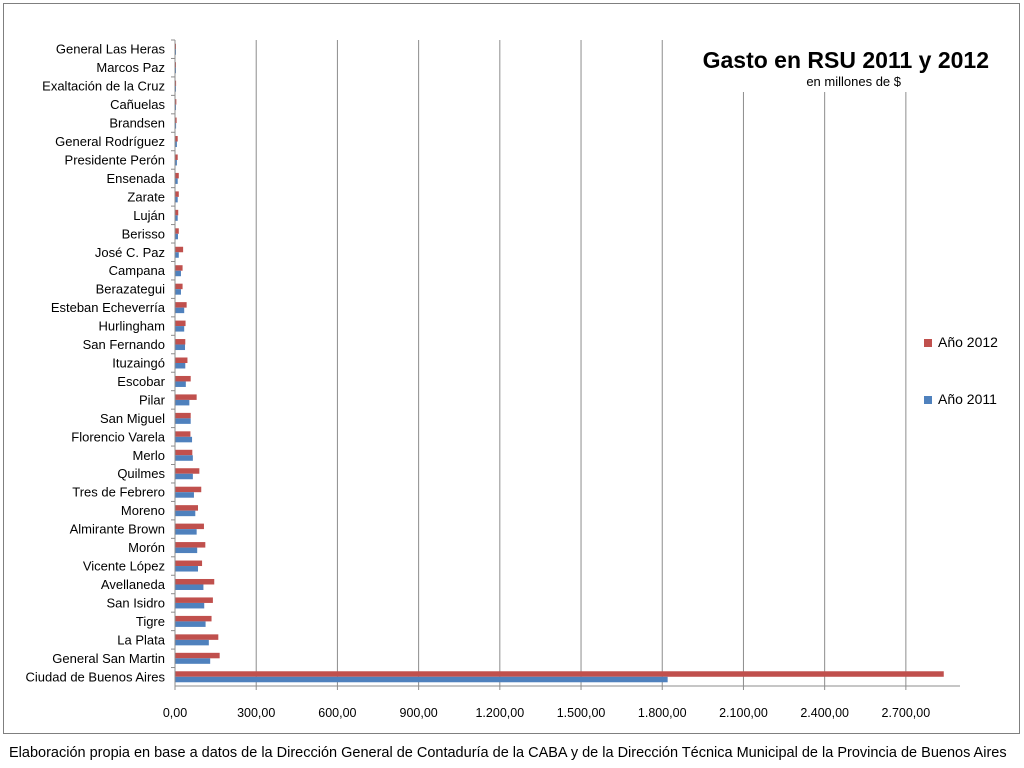 The image size is (1024, 768). I want to click on x-tick-label: 2.700,00, so click(906, 713).